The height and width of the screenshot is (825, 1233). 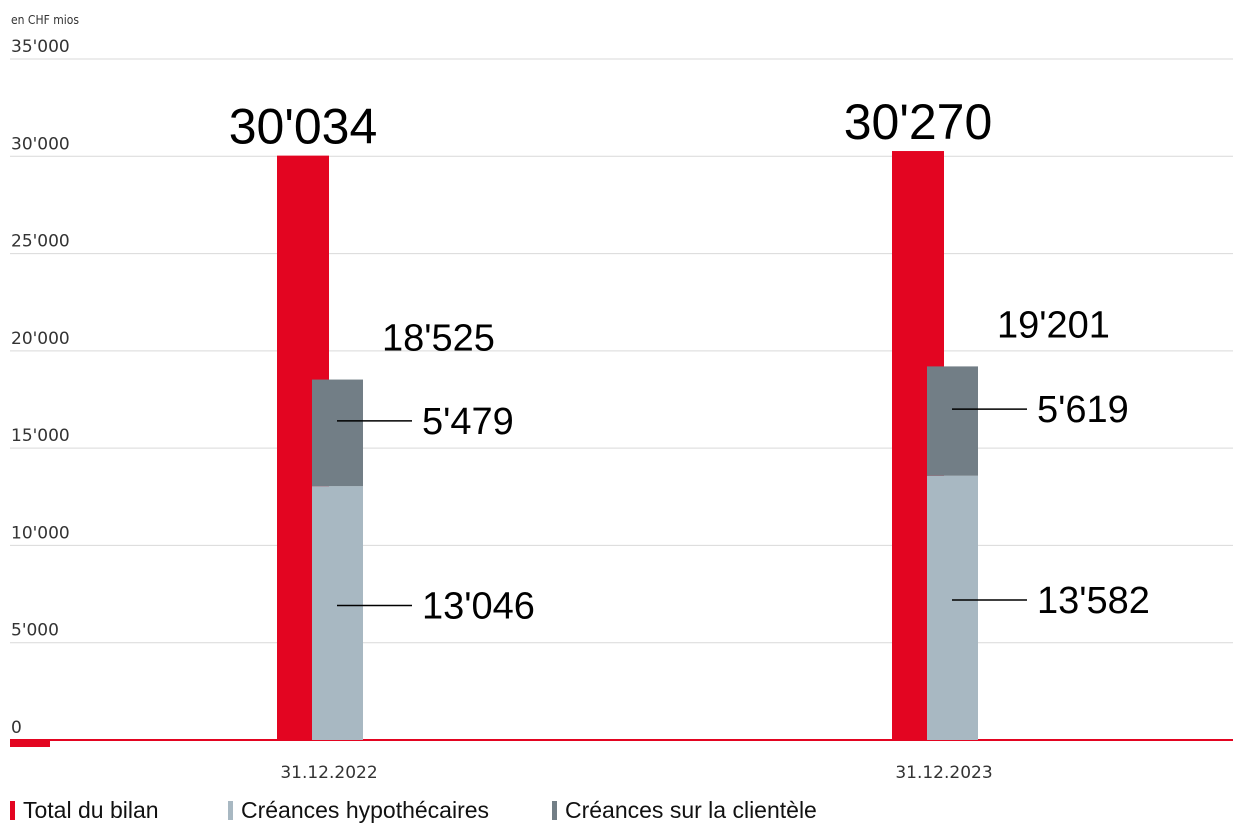 What do you see at coordinates (40, 242) in the screenshot?
I see `y-tick-label: 25'000` at bounding box center [40, 242].